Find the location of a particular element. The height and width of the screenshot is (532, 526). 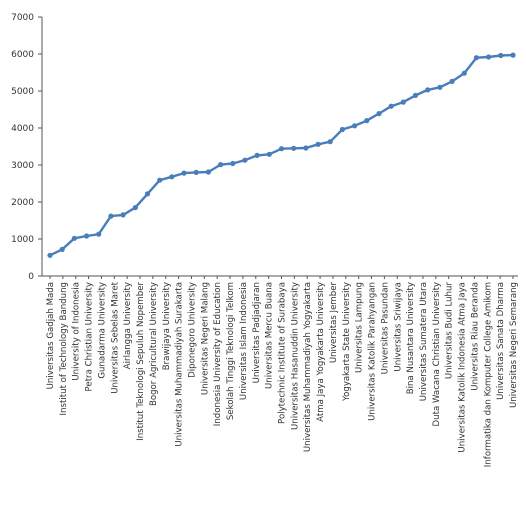

x-tick-label: Airlangga University is located at coordinates (128, 325).